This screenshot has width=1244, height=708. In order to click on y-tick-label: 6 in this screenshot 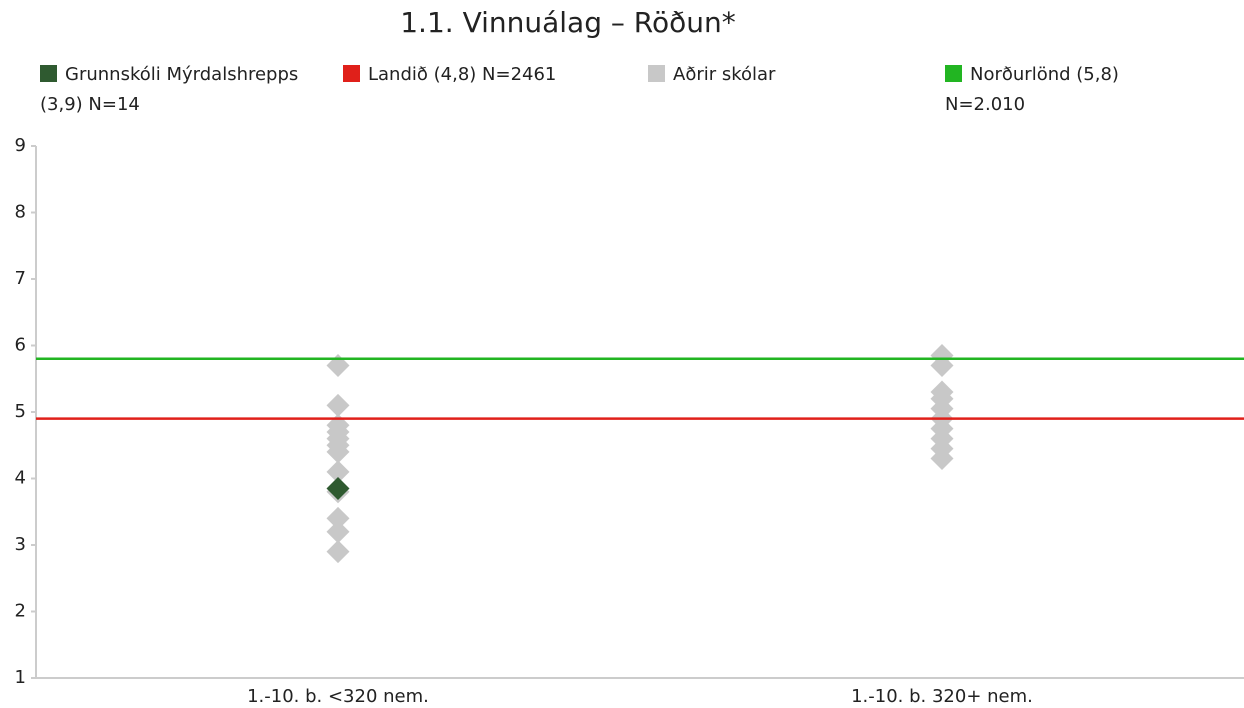, I will do `click(20, 345)`.